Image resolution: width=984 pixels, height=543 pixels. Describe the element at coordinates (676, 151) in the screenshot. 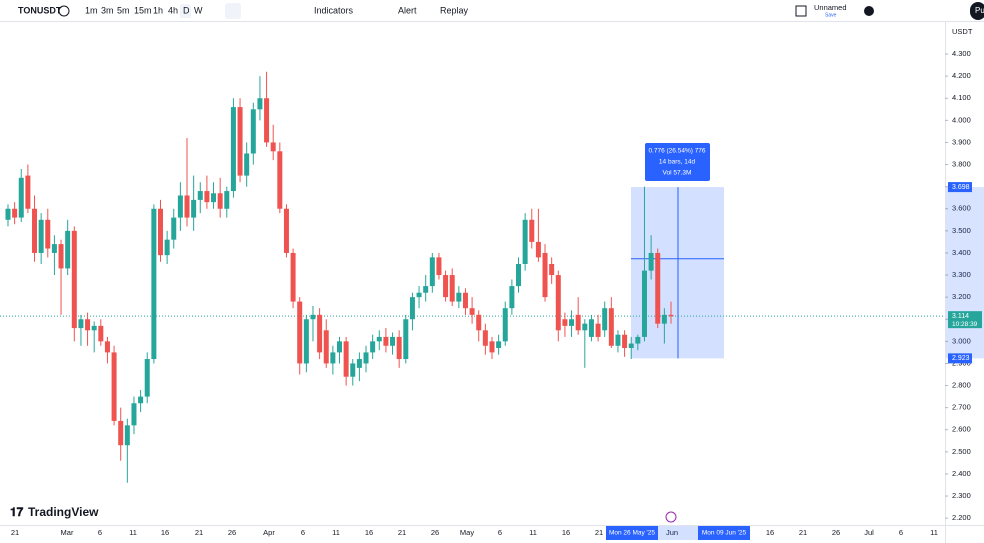

I see `measure-text: 0.776 (26.54%) 776` at that location.